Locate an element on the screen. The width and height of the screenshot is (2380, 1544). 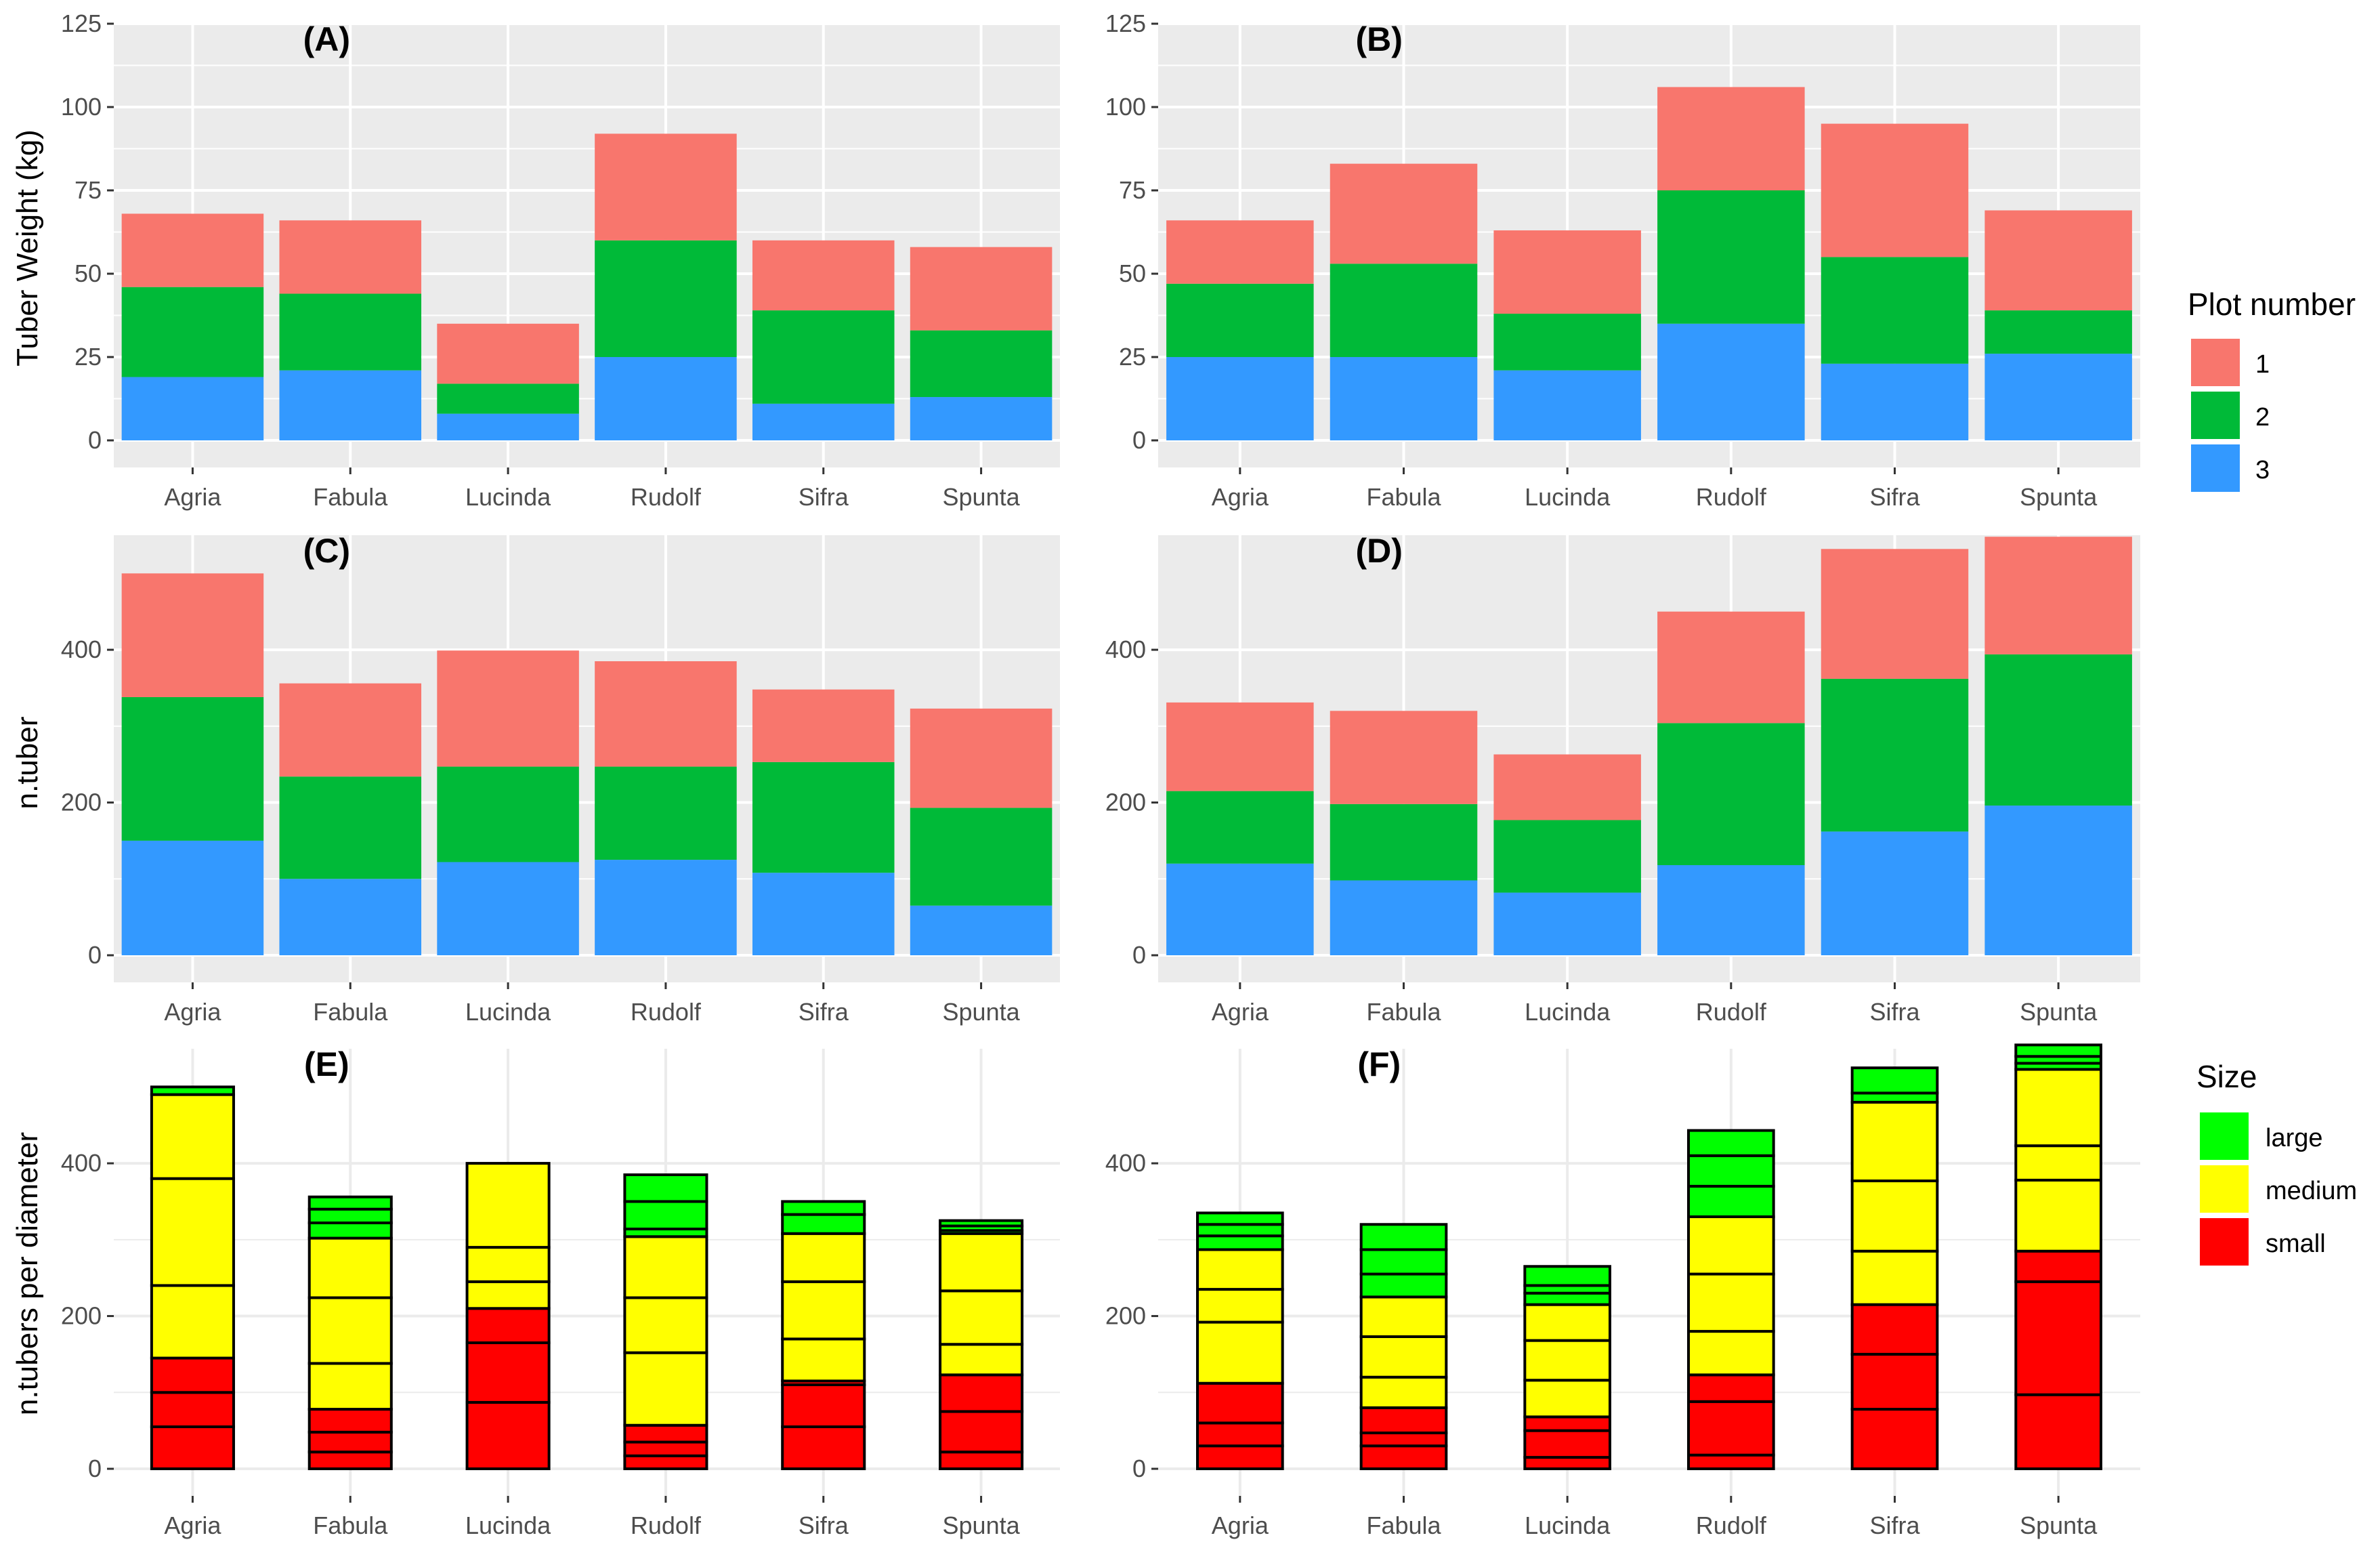
bar-f-agria-large-seg6 is located at coordinates (1240, 1242).